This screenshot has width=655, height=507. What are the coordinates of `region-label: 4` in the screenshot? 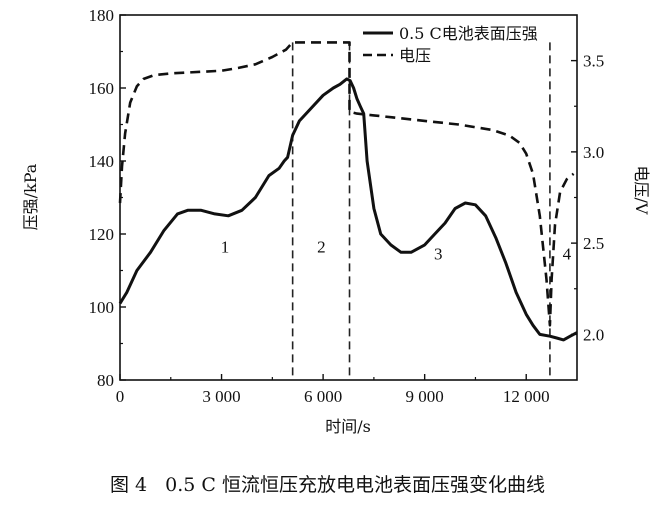 It's located at (567, 254).